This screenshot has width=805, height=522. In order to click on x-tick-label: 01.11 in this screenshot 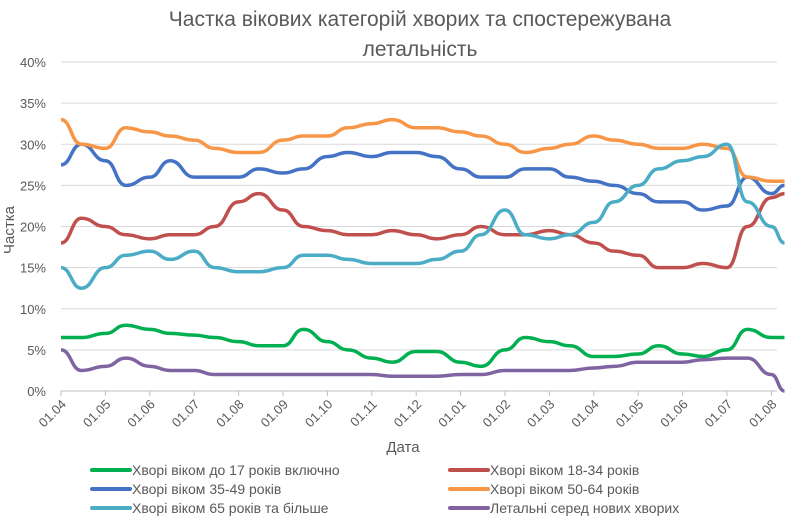, I will do `click(363, 413)`.